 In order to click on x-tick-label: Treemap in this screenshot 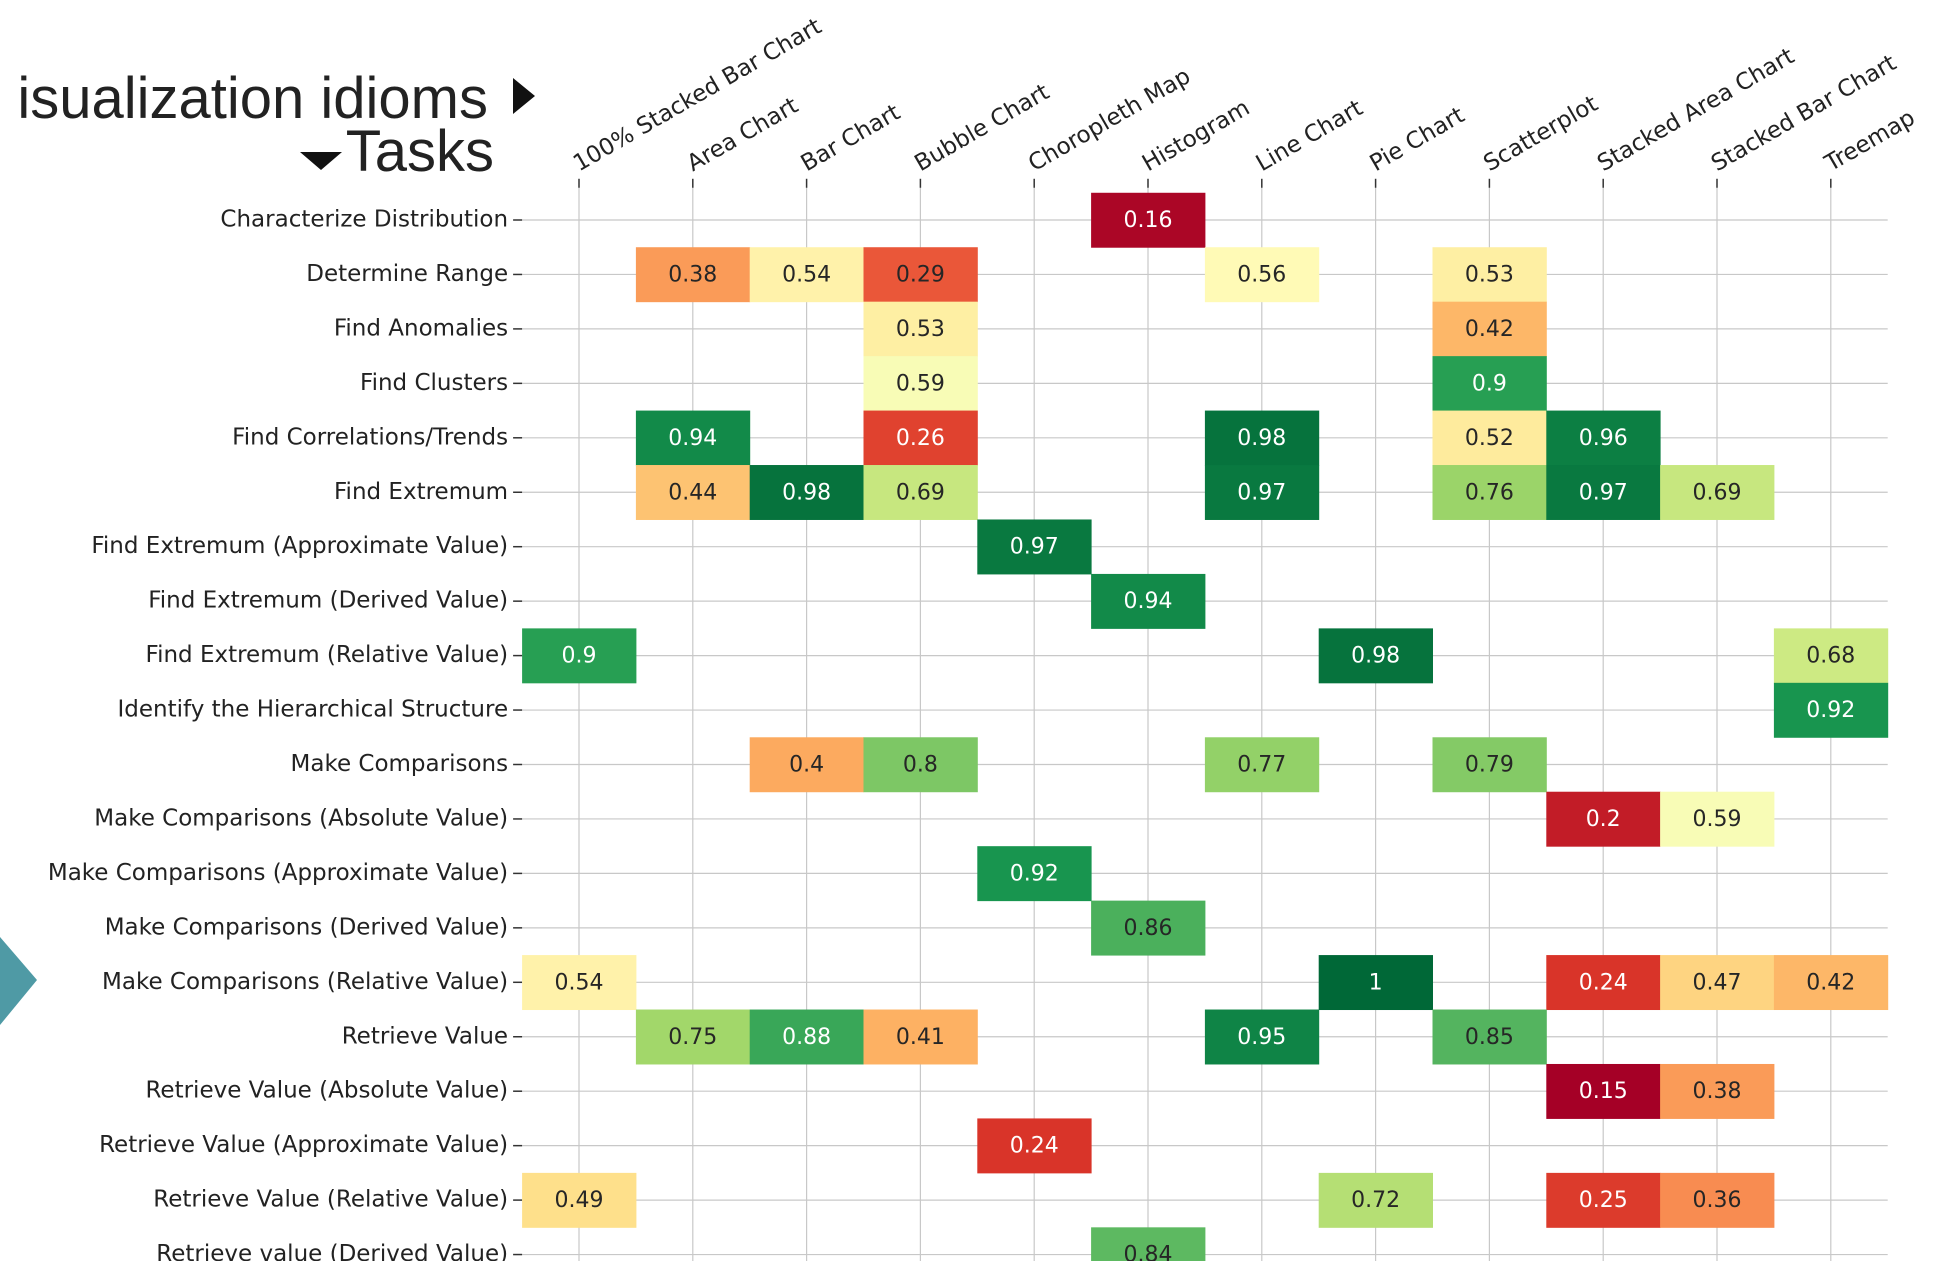, I will do `click(1870, 141)`.